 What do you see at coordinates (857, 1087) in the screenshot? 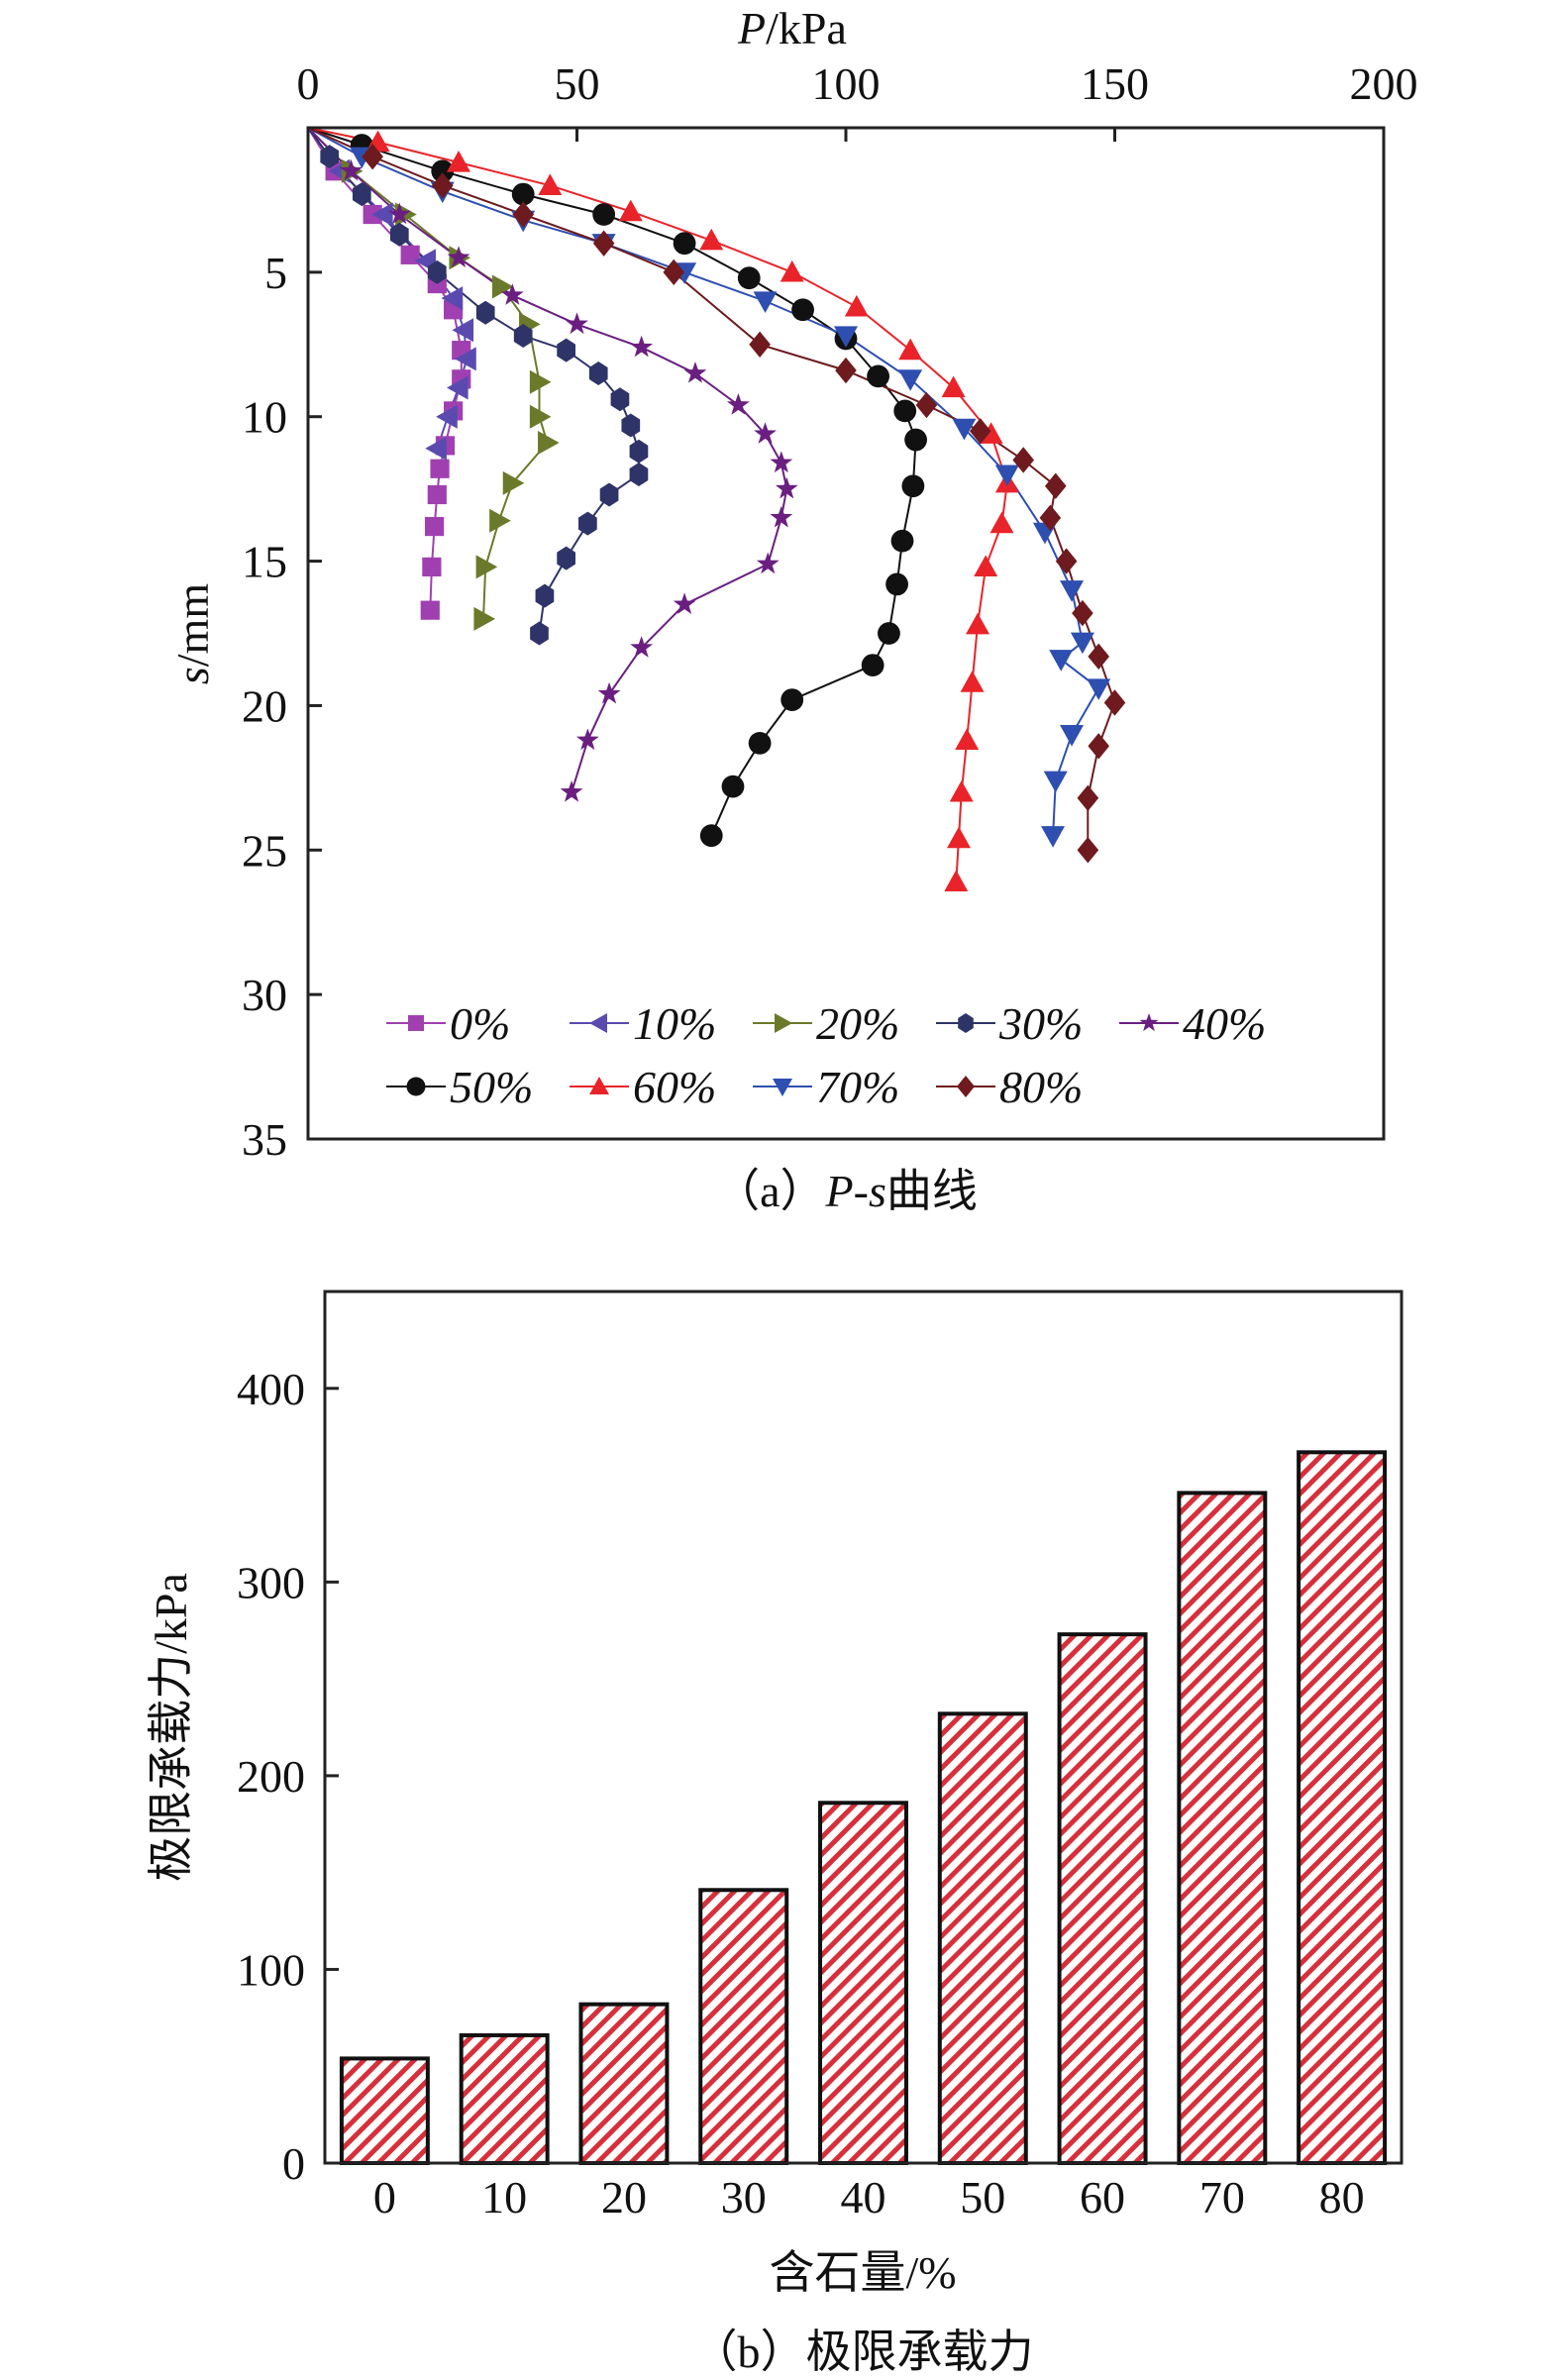
I see `legend-label: 70%` at bounding box center [857, 1087].